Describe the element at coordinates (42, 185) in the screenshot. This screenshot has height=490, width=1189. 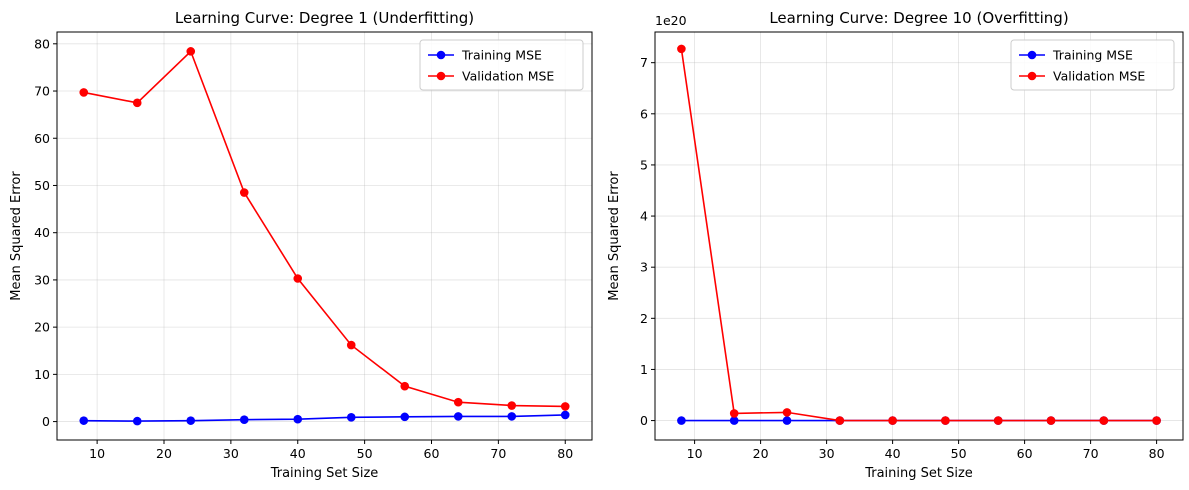
I see `y-tick-label: 50` at that location.